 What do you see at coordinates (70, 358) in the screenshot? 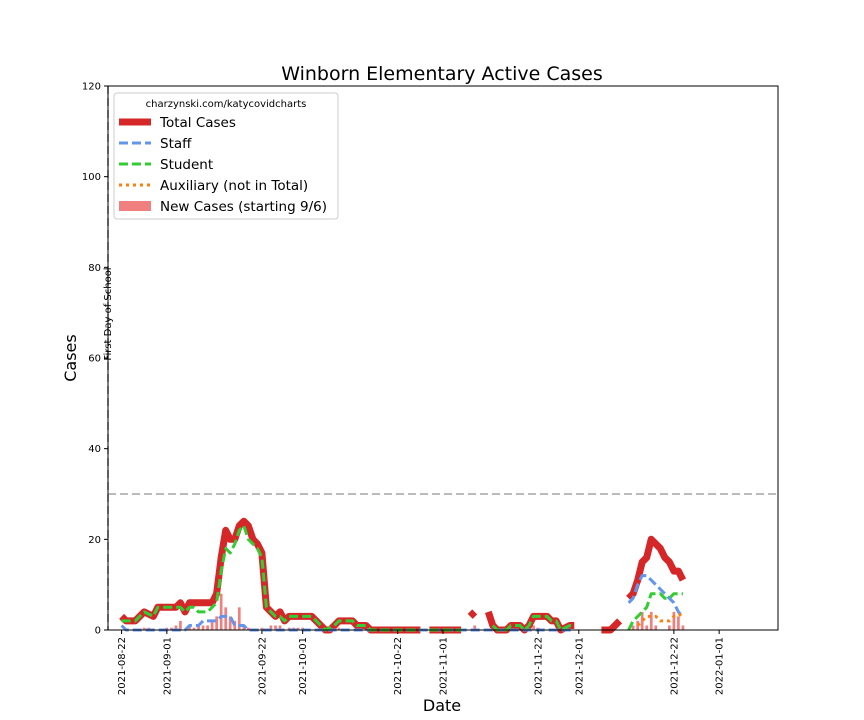
I see `y-axis-label: Cases` at bounding box center [70, 358].